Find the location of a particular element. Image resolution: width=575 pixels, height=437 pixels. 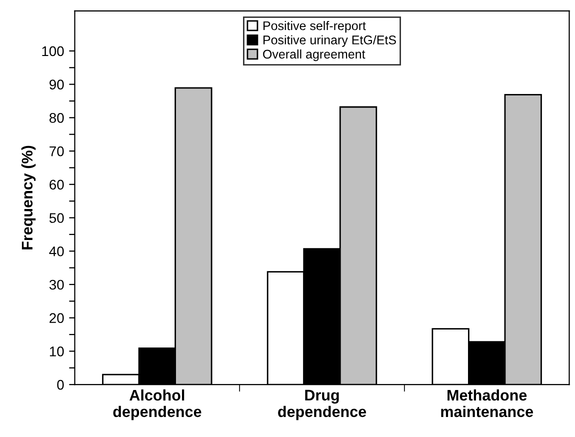

y-tick-label: 40 is located at coordinates (56, 251).